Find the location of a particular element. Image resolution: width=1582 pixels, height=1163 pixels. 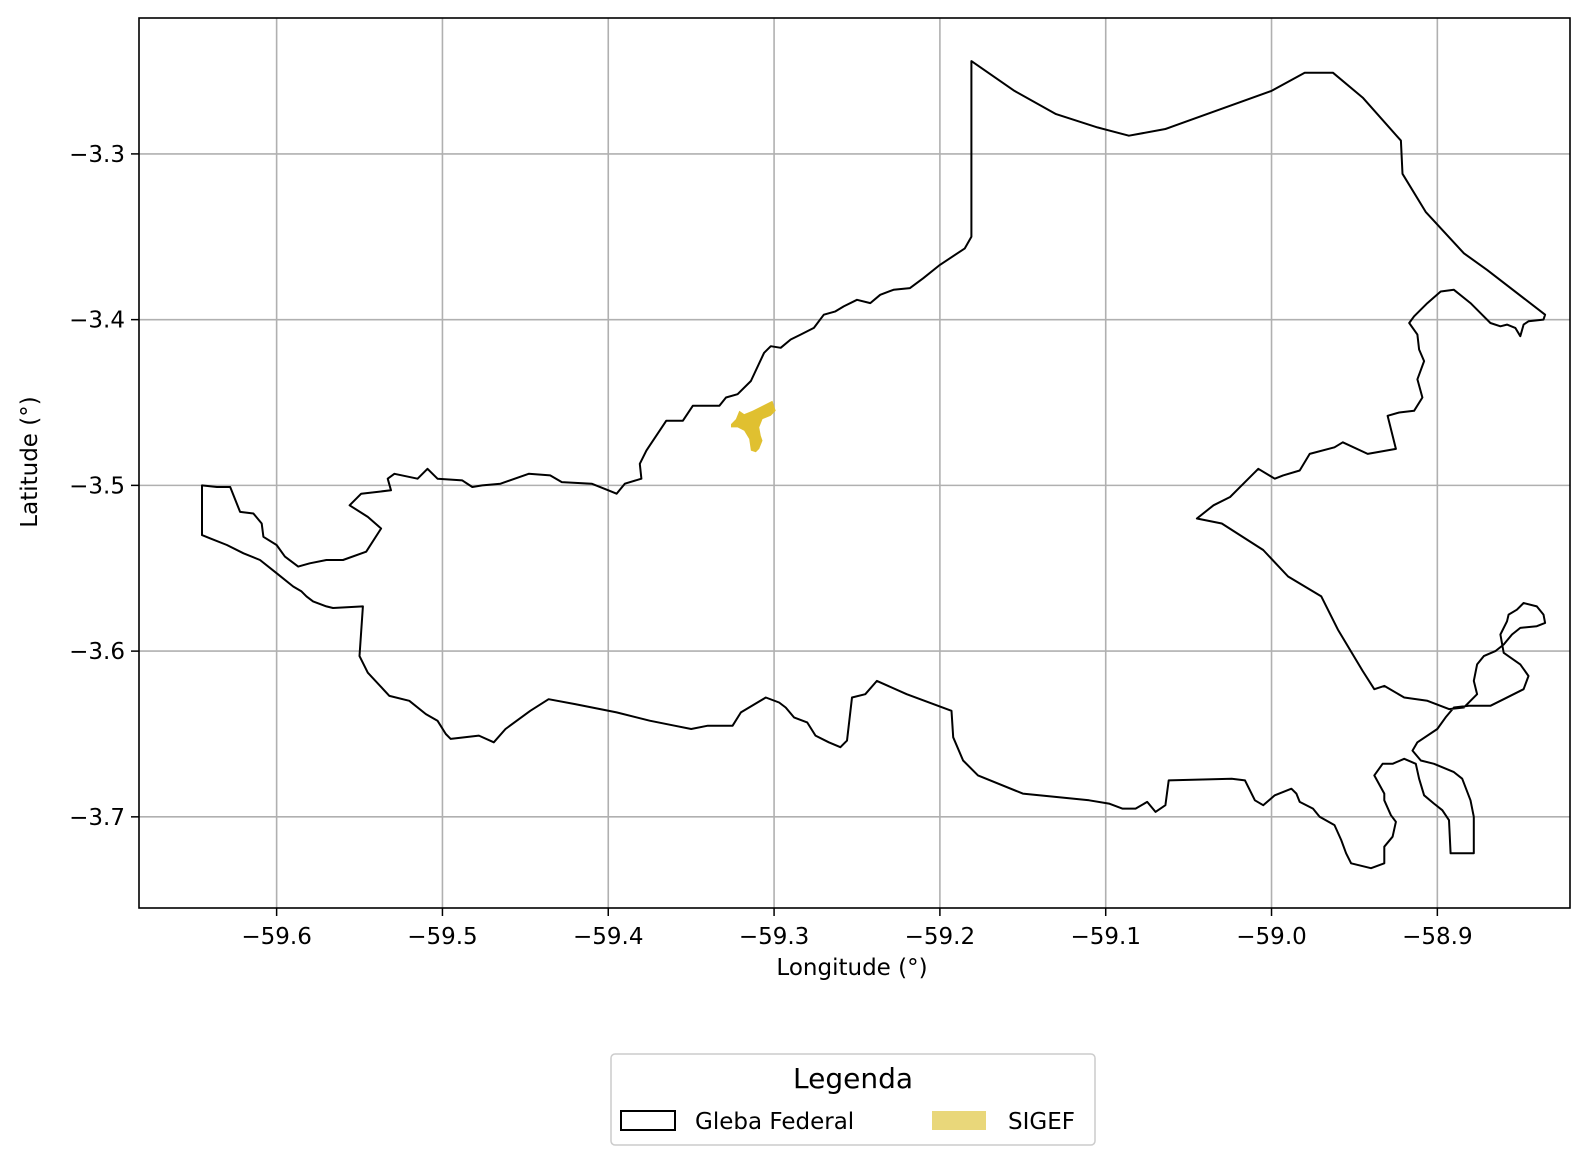

sigef-polygon is located at coordinates (753, 426).